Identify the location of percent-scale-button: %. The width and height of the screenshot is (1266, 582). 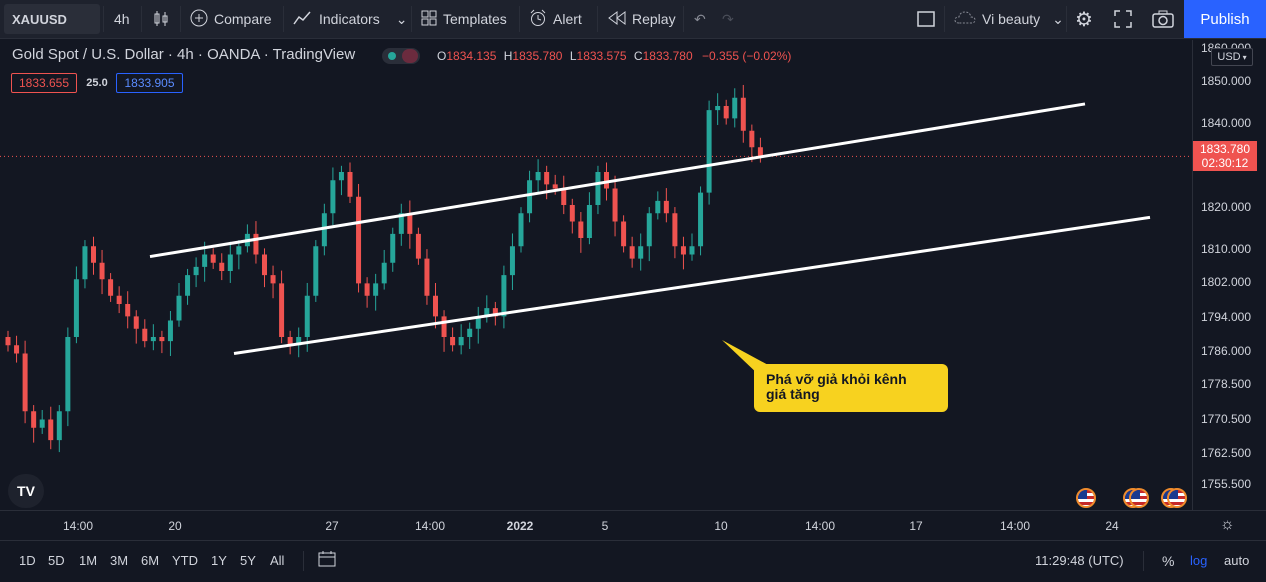
(1168, 561).